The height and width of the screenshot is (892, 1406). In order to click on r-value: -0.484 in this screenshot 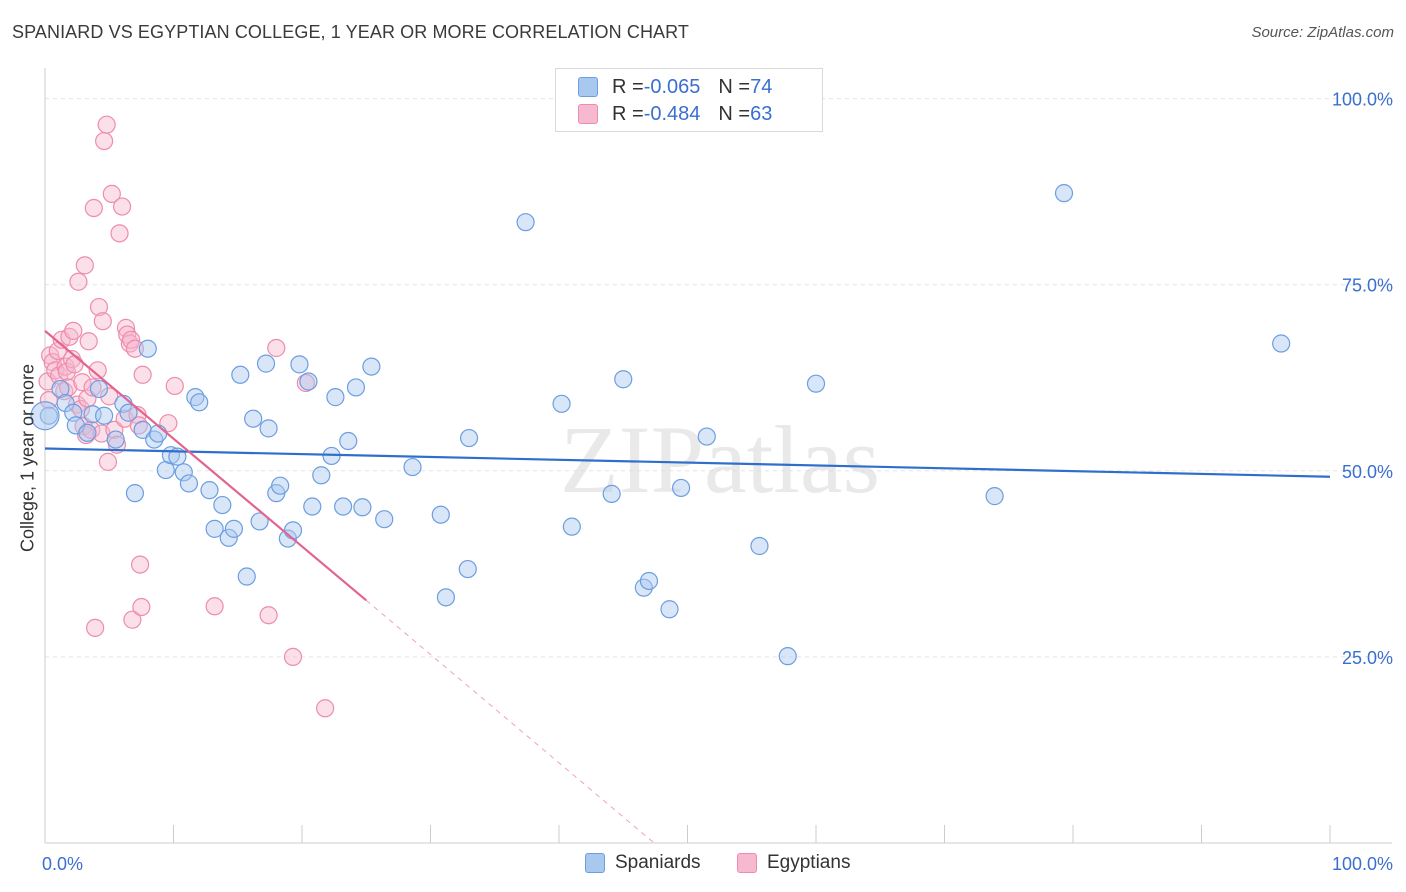, I will do `click(672, 113)`.